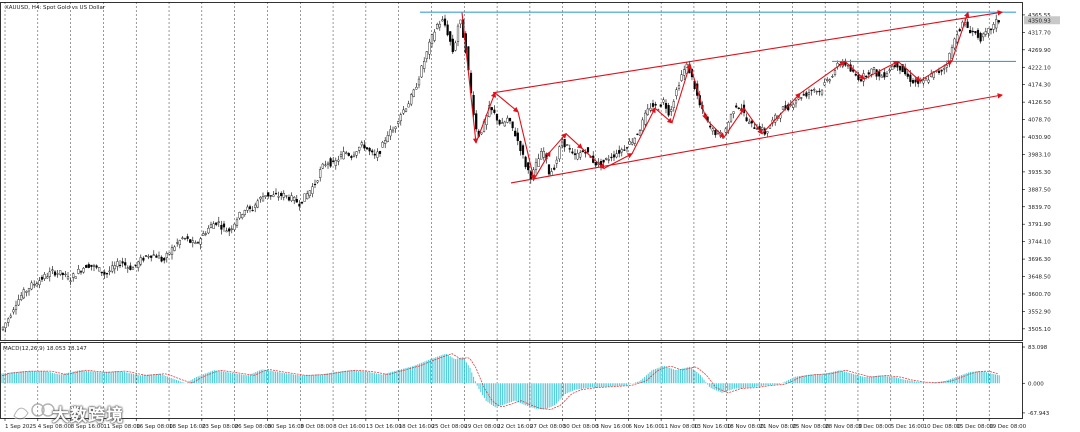  I want to click on y-tick-label: 3744.10, so click(1039, 243).